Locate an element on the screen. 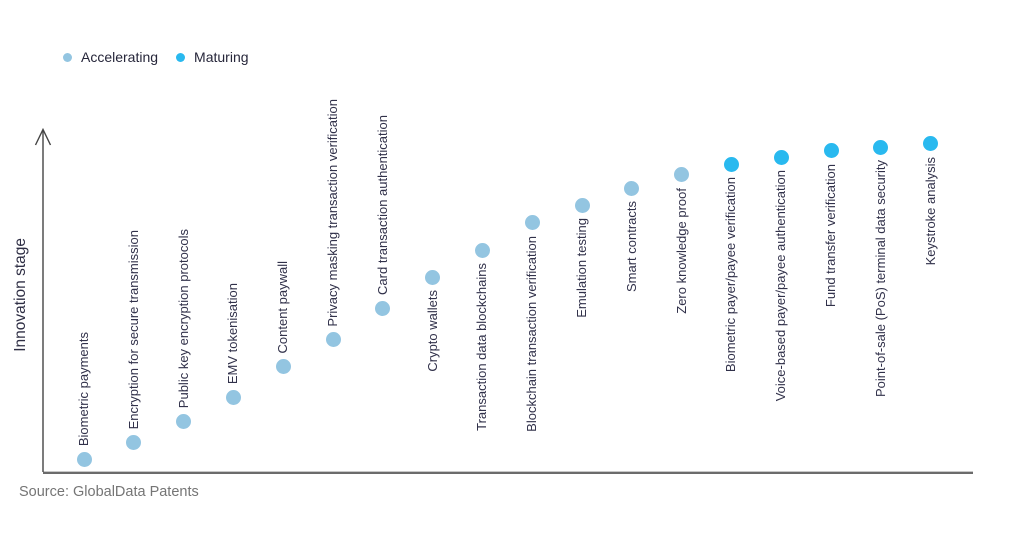 The width and height of the screenshot is (1024, 538). source-note: Source: GlobalData Patents is located at coordinates (109, 492).